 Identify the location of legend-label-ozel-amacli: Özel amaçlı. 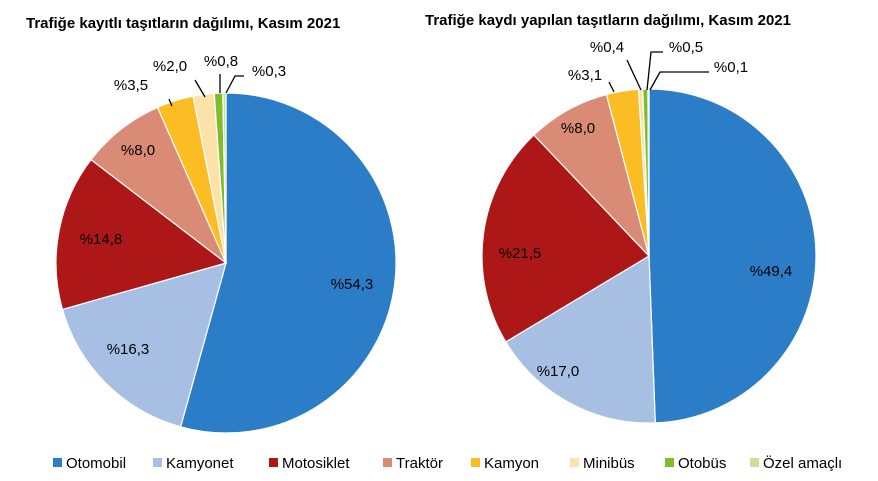
(802, 463).